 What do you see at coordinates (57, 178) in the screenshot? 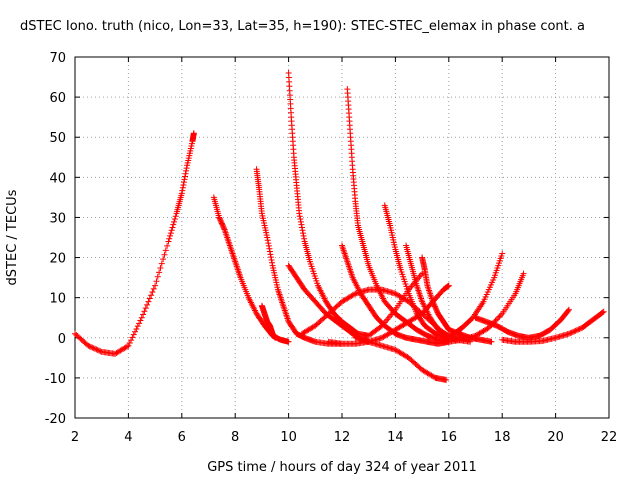
I see `y-tick-label: 40` at bounding box center [57, 178].